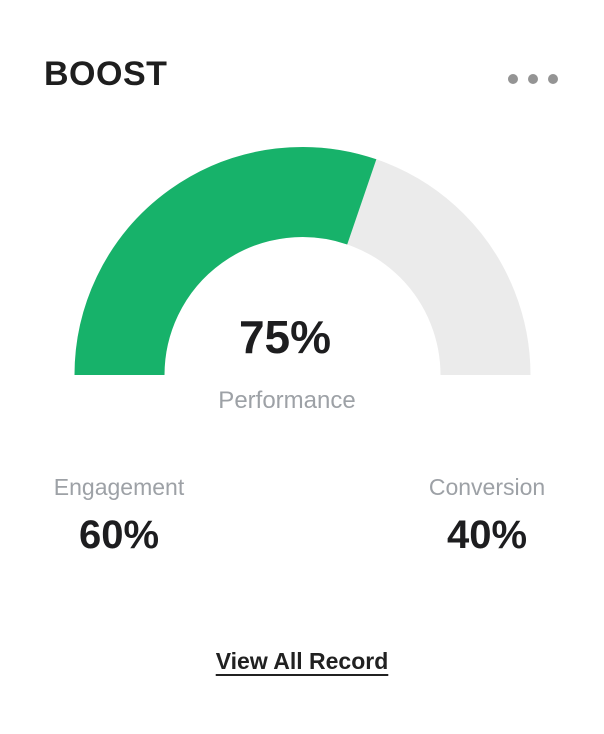 This screenshot has width=604, height=734. Describe the element at coordinates (285, 337) in the screenshot. I see `gauge-value-label: 75%` at that location.